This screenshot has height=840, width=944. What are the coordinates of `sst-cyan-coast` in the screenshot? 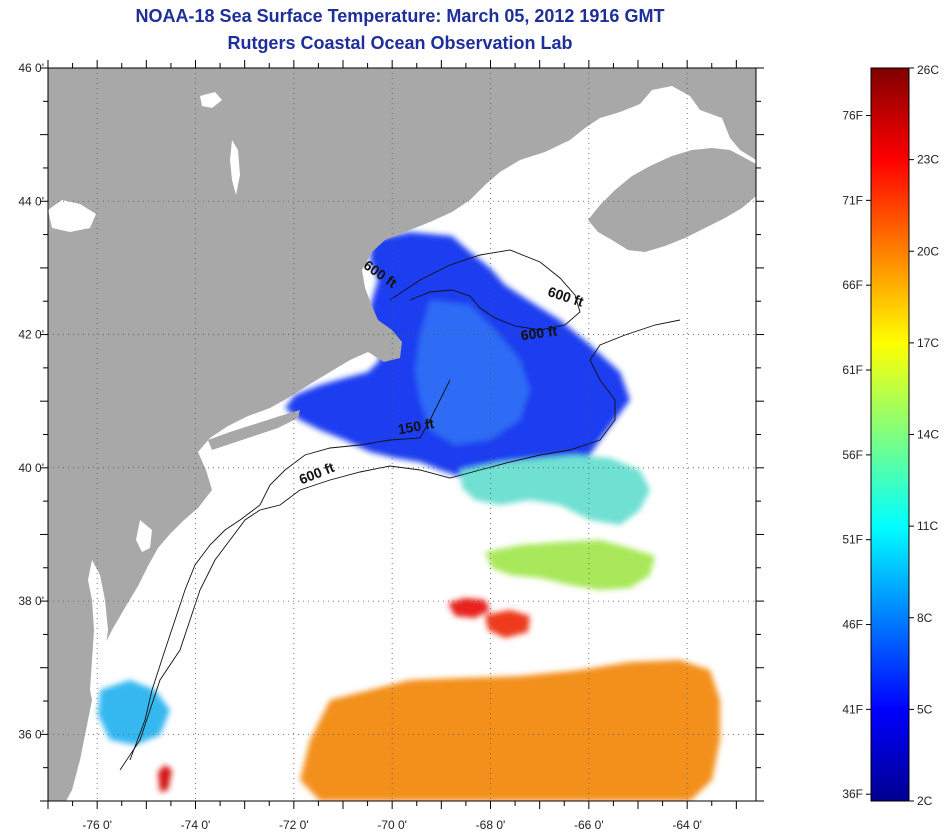 It's located at (134, 712).